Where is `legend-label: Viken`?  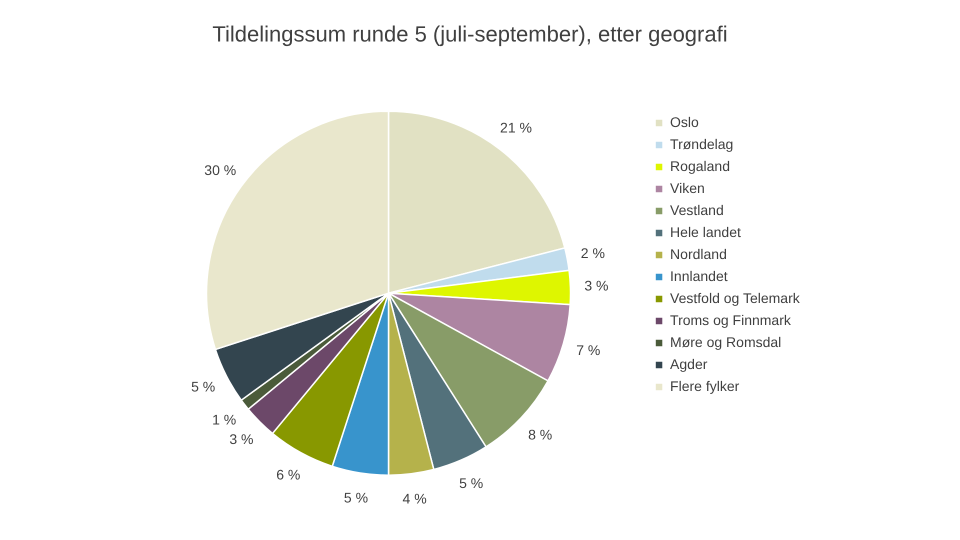 legend-label: Viken is located at coordinates (687, 188).